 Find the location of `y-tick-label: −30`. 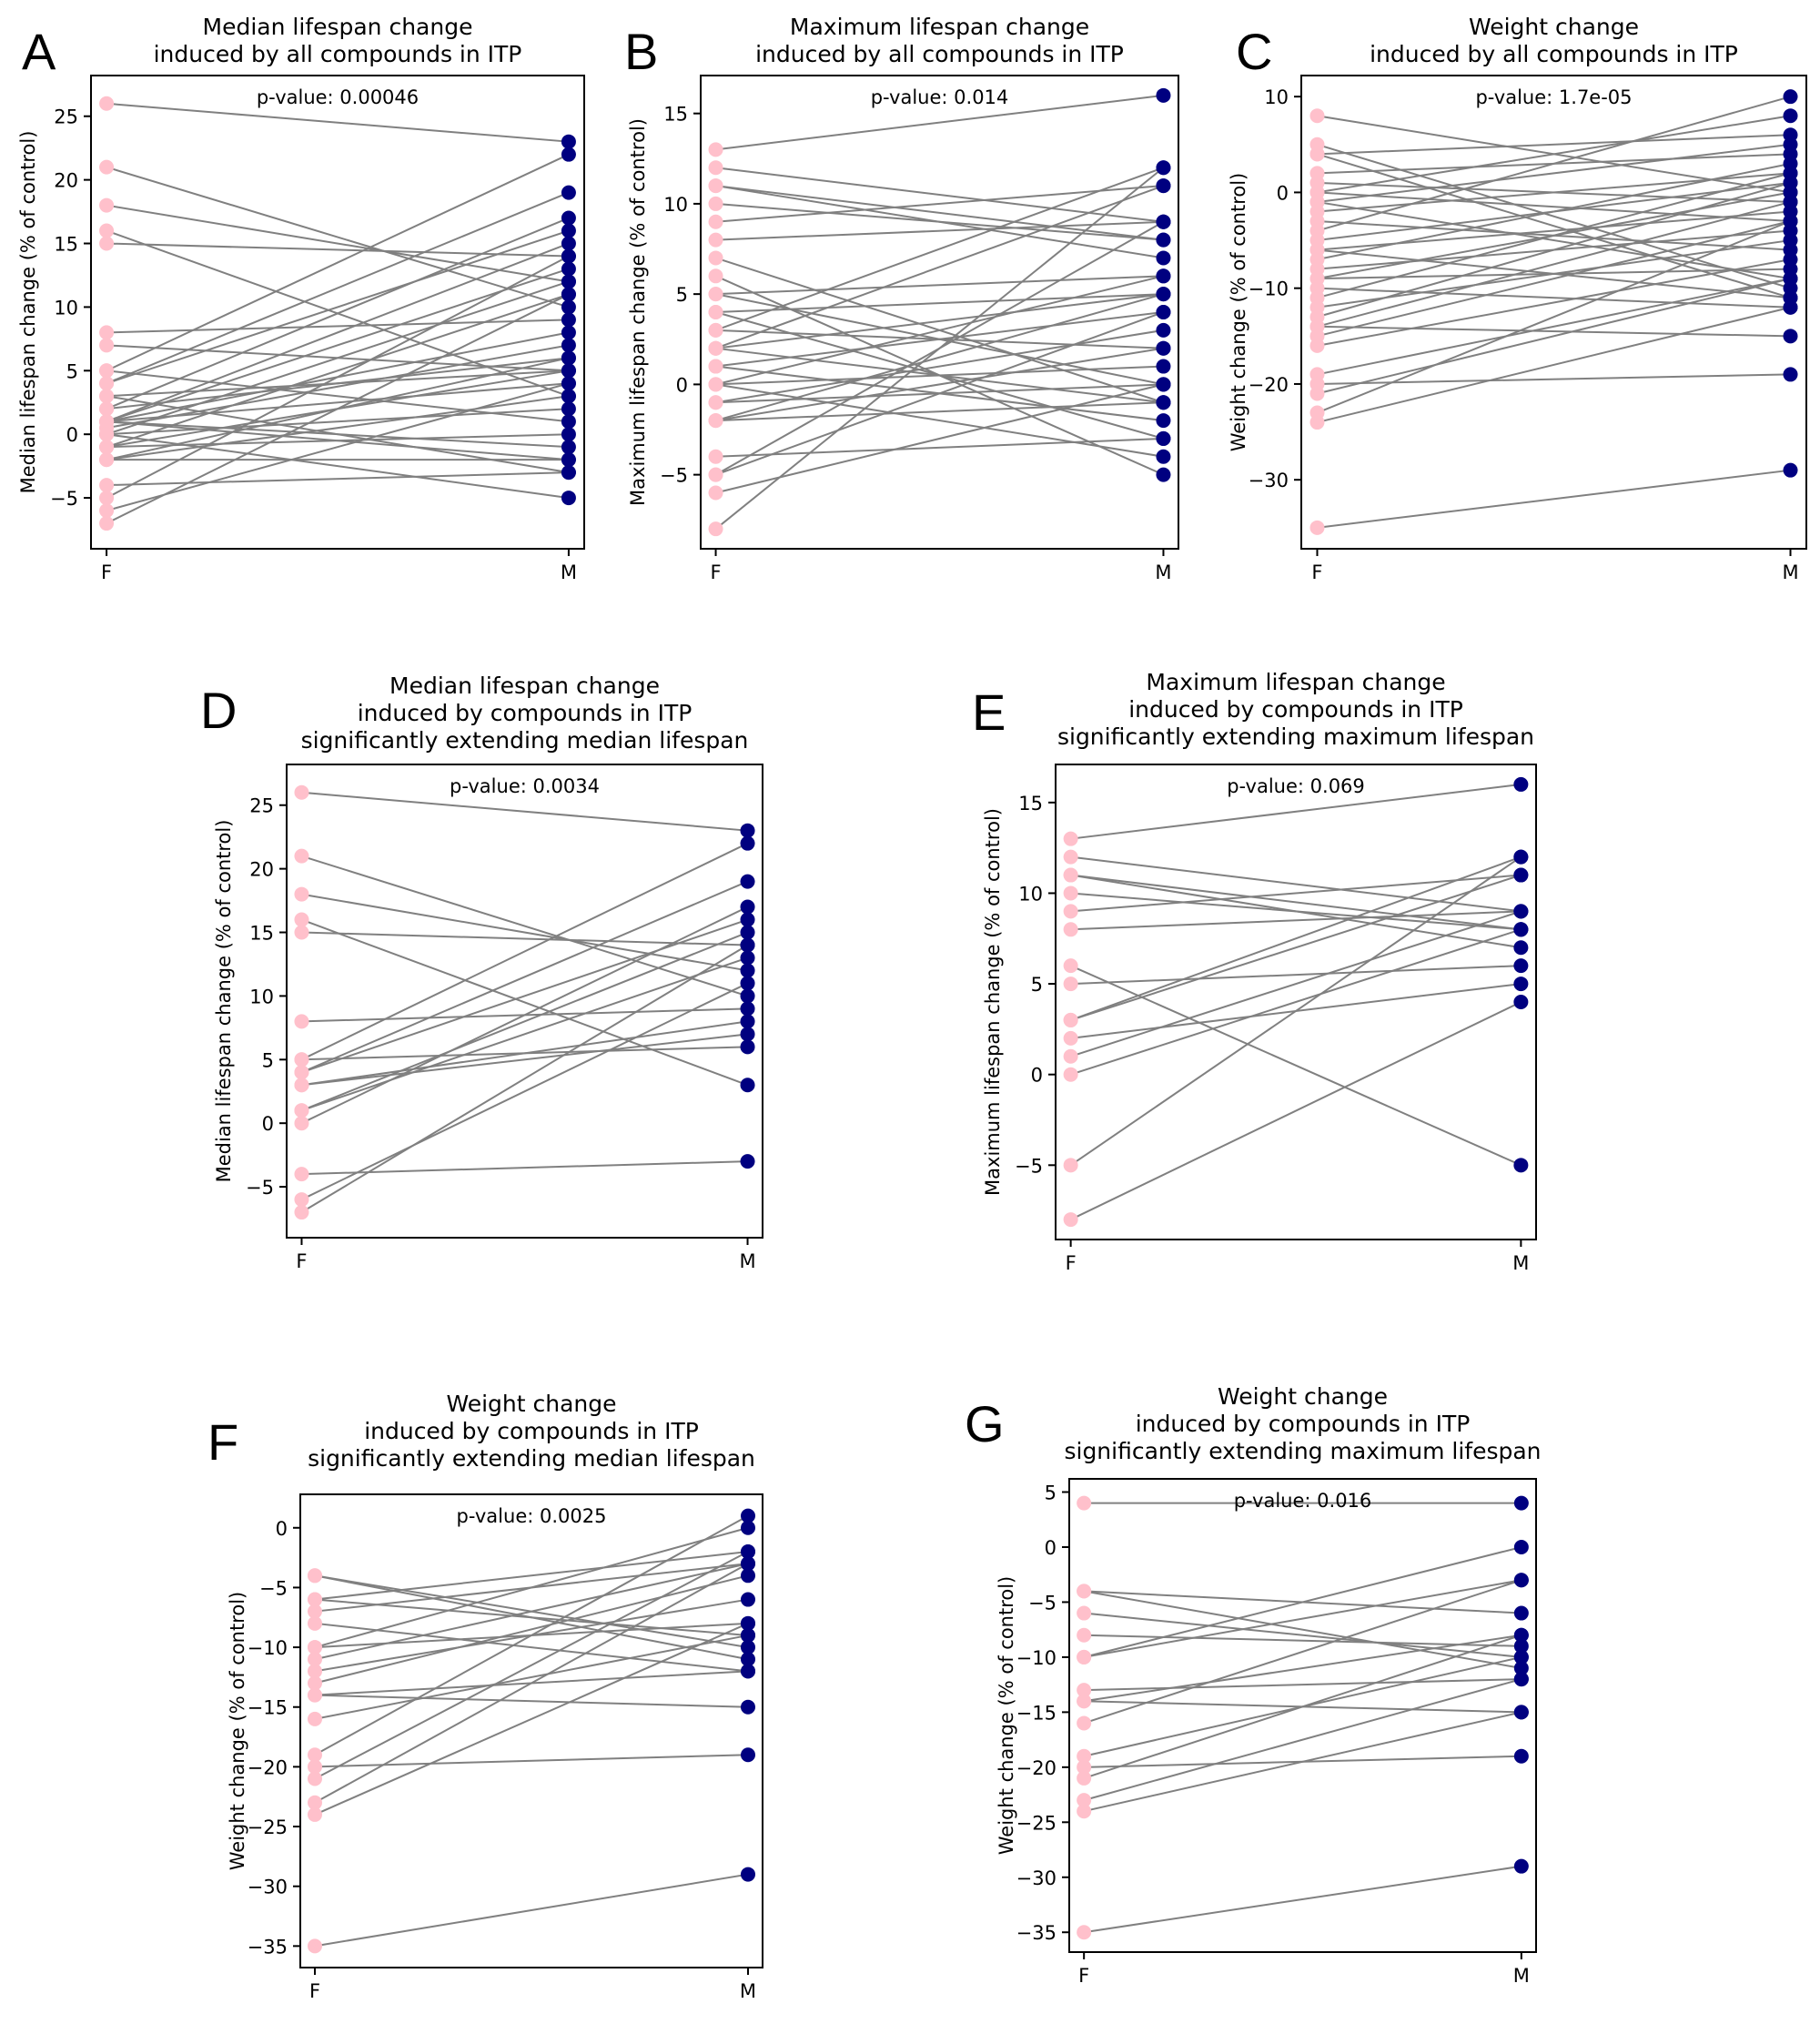

y-tick-label: −30 is located at coordinates (268, 1887).